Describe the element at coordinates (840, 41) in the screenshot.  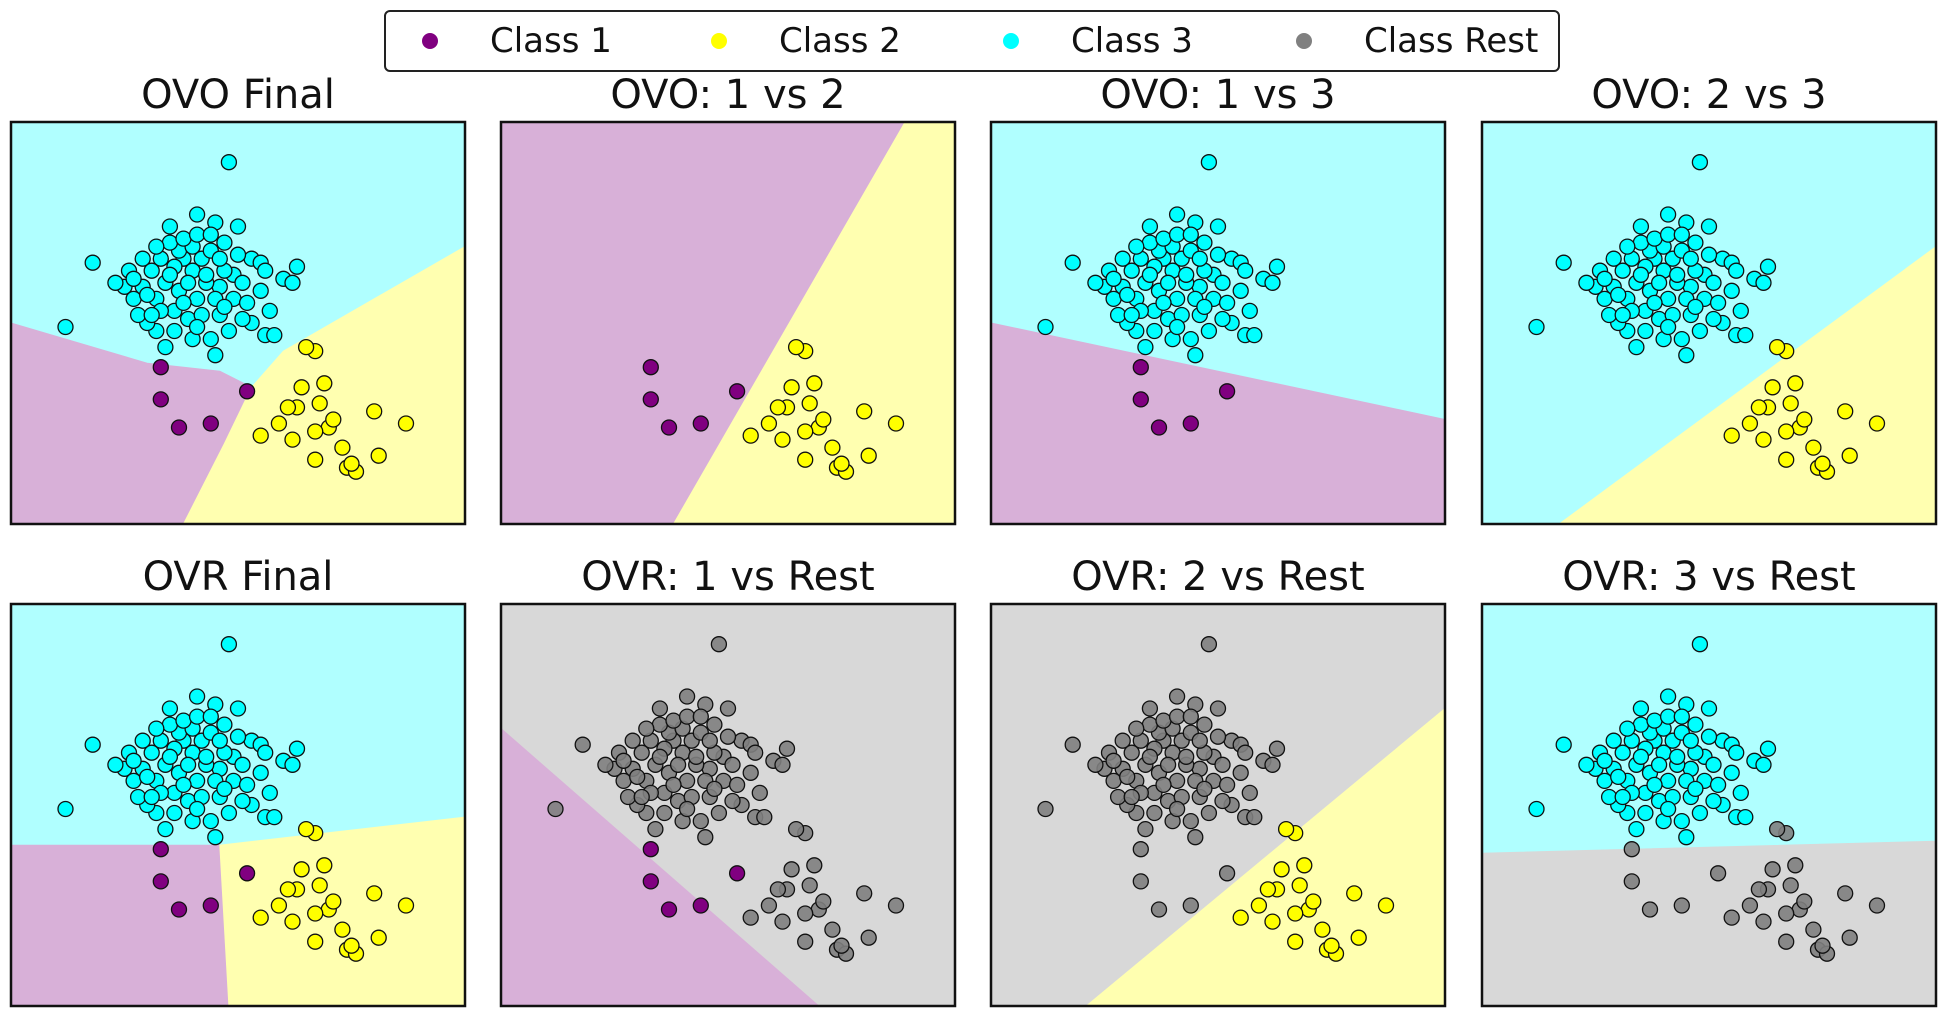
I see `legend-label: Class 2` at that location.